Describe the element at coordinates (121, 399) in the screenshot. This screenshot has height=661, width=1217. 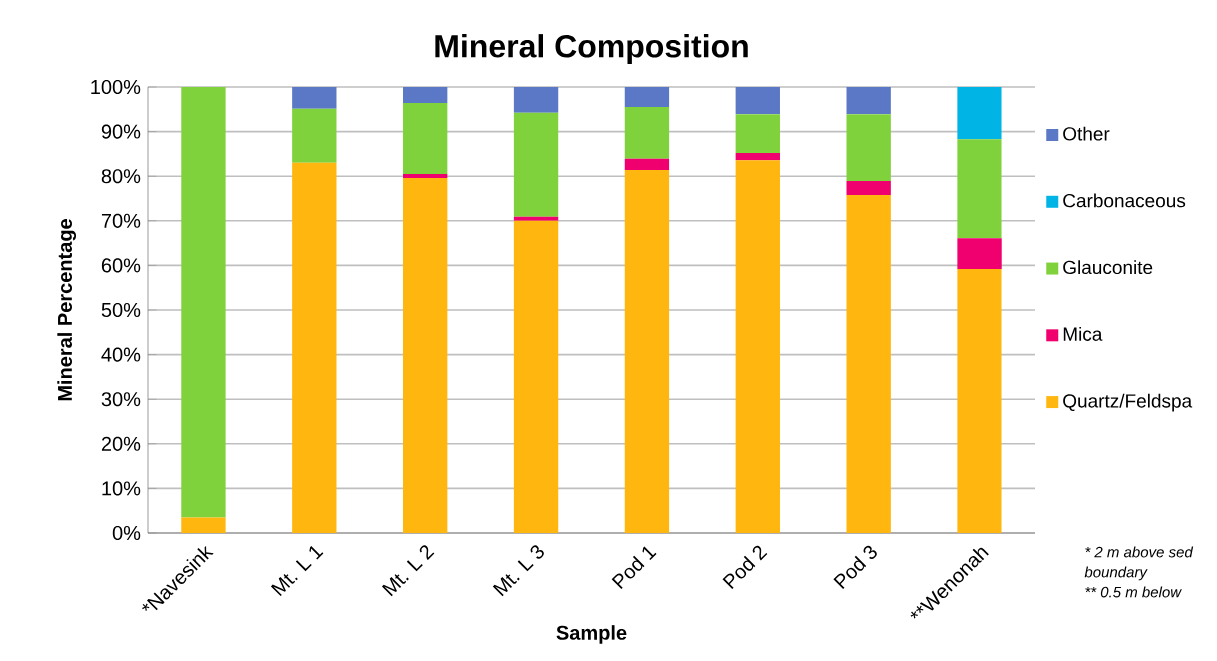
I see `y-tick-label: 30%` at that location.